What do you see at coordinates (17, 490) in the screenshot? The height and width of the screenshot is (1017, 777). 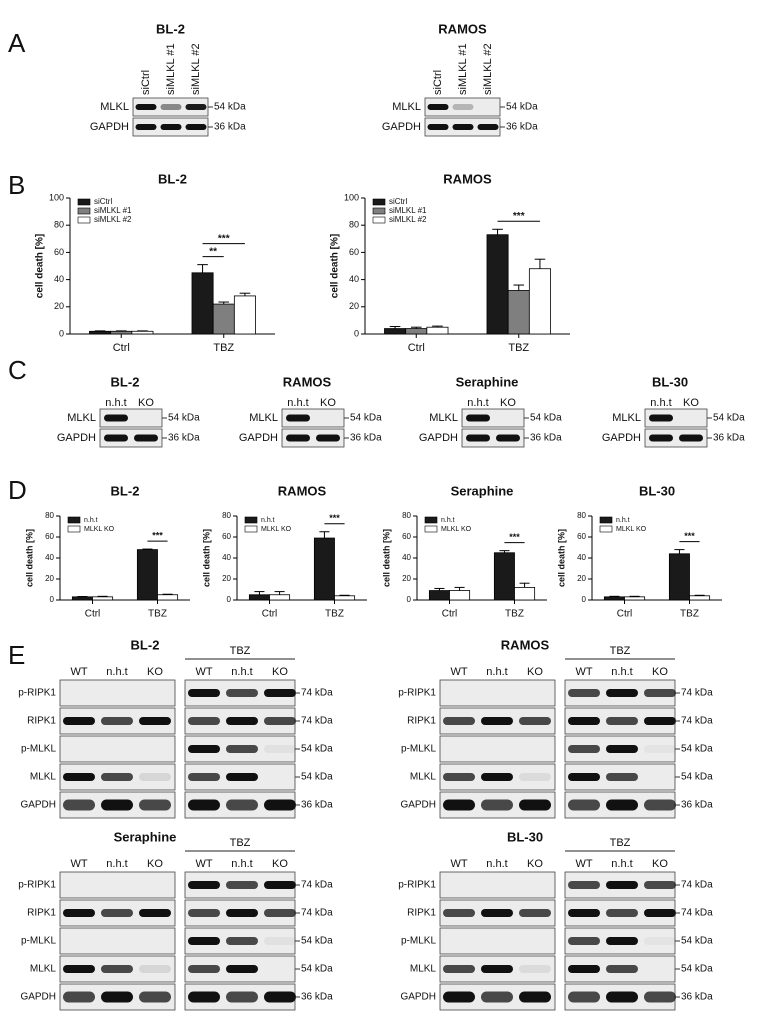 I see `panel-label: D` at bounding box center [17, 490].